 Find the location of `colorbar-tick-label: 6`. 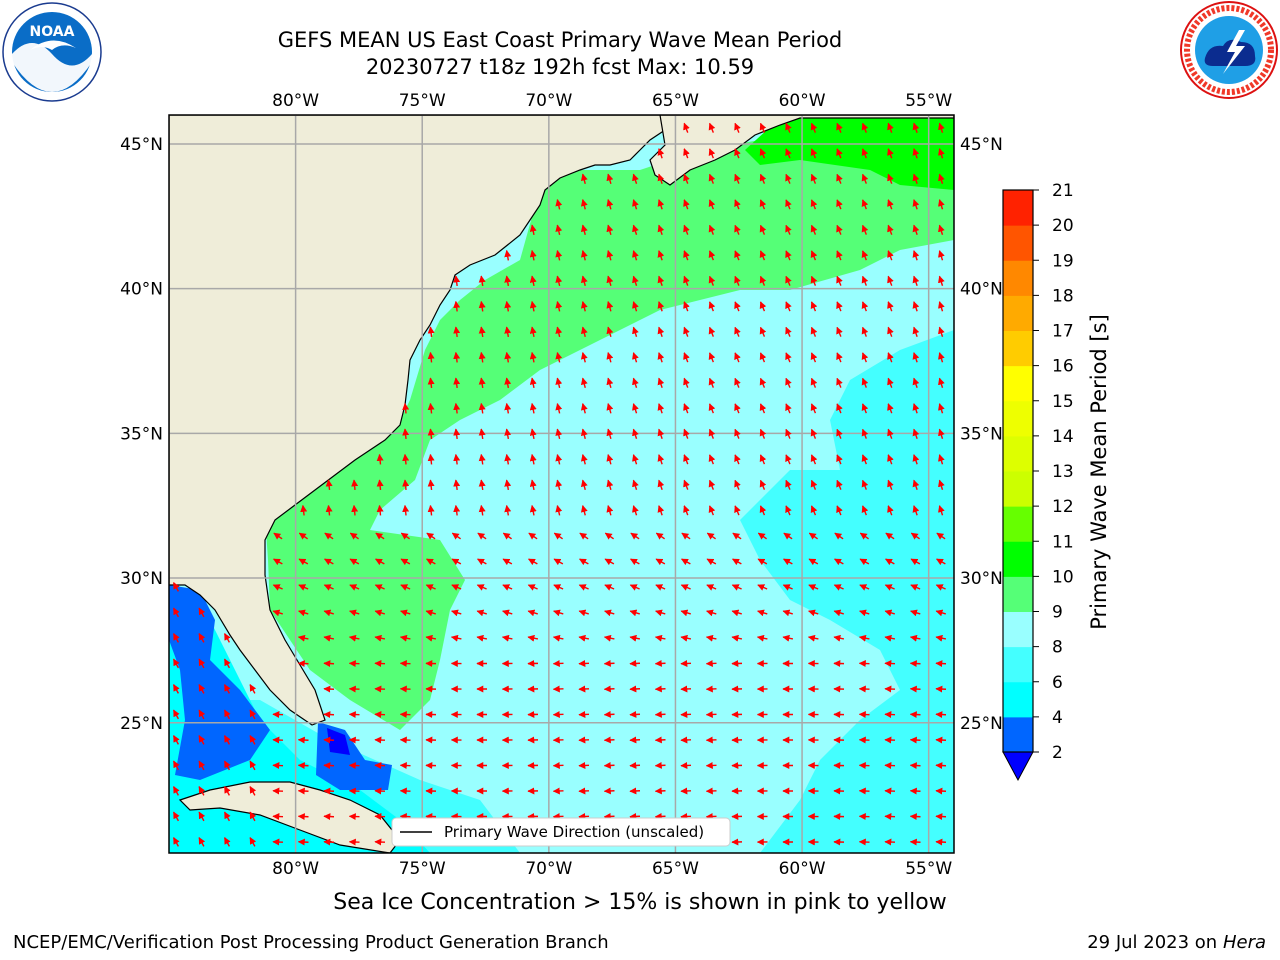

colorbar-tick-label: 6 is located at coordinates (1057, 683).